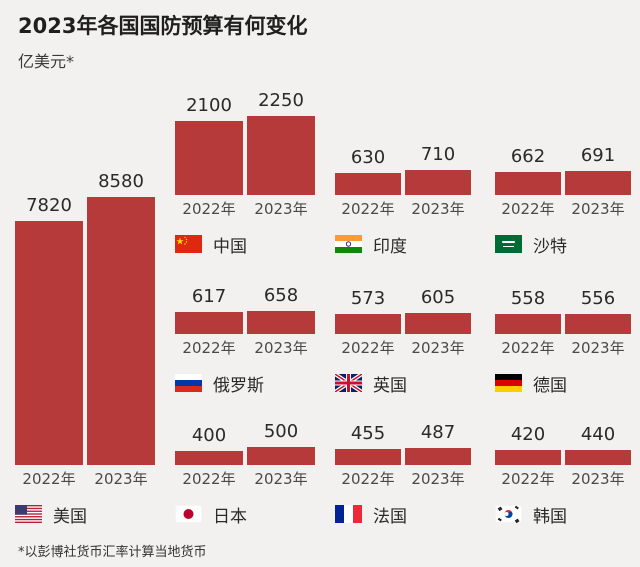  What do you see at coordinates (209, 297) in the screenshot?
I see `russia-value-label: 617` at bounding box center [209, 297].